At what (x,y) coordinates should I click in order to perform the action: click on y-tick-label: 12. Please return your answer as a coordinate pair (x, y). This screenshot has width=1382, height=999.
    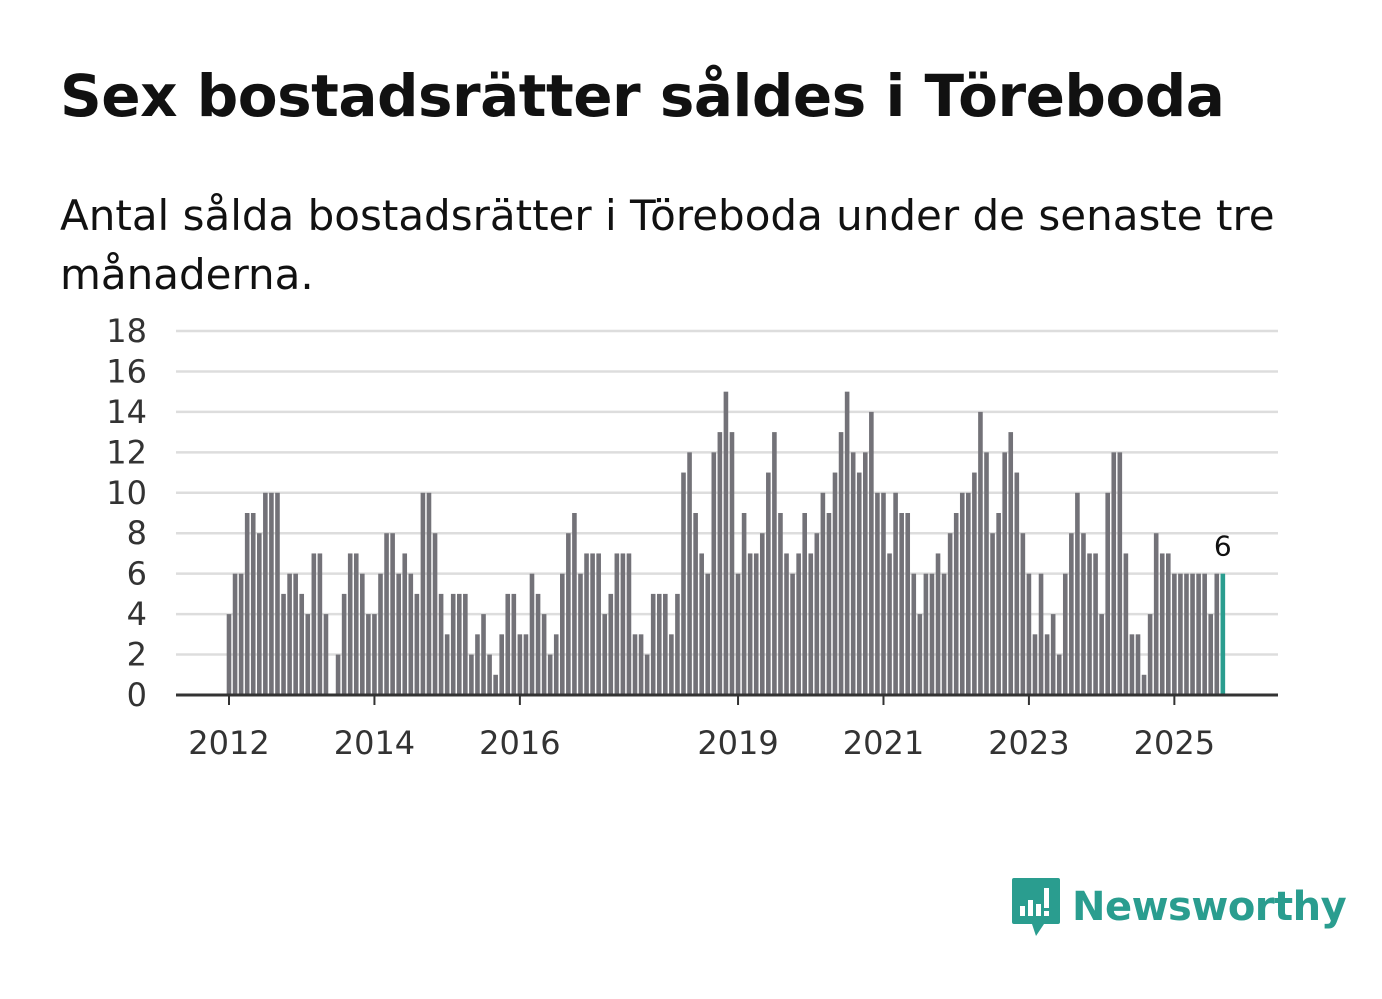
    Looking at the image, I should click on (126, 452).